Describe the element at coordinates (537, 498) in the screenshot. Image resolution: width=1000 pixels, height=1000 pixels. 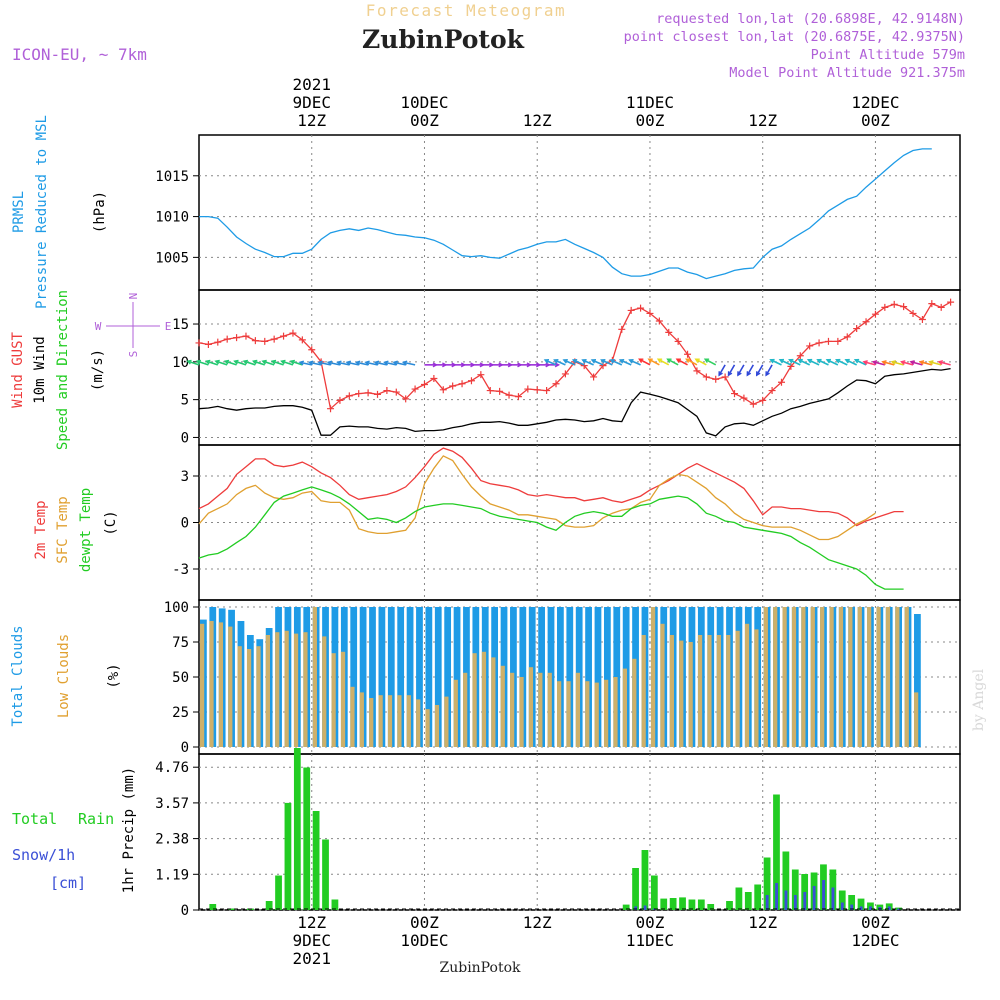
I see `series-sfc-temp` at that location.